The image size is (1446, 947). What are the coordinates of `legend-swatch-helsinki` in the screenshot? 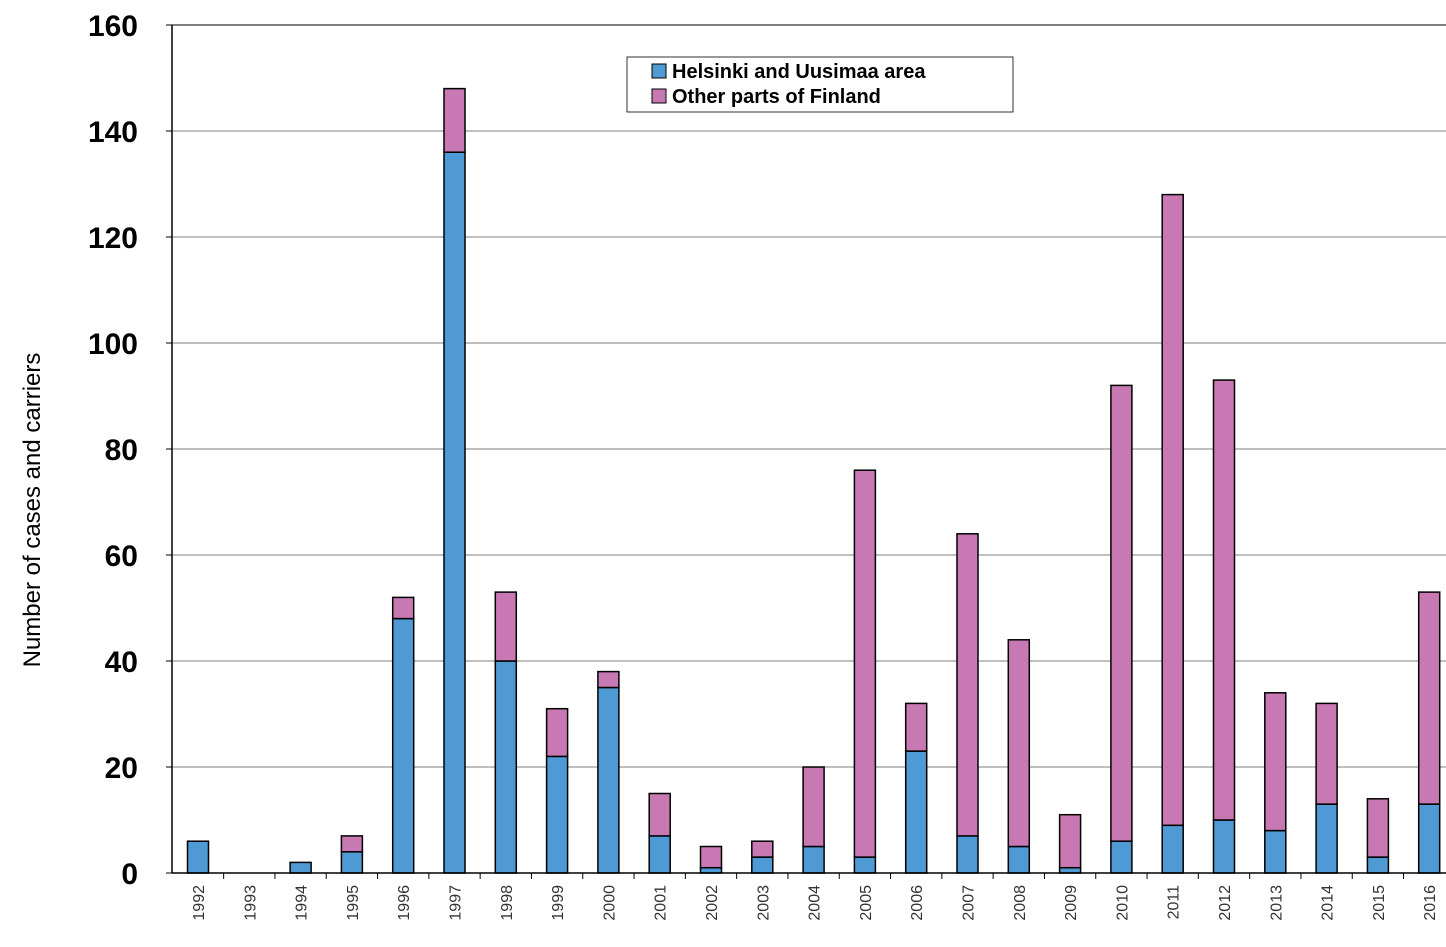 It's located at (659, 71).